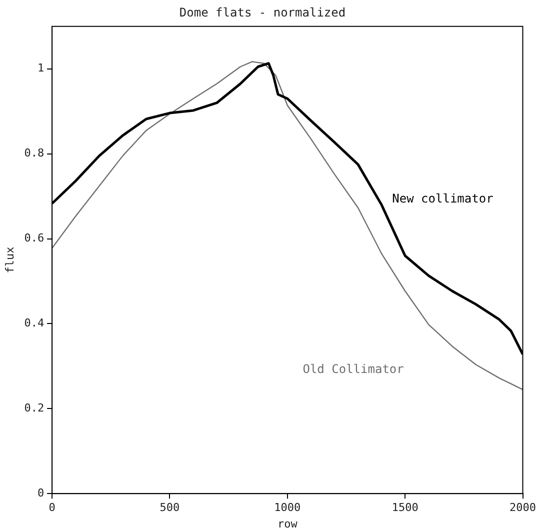  I want to click on x-tick-label: 1500, so click(405, 507).